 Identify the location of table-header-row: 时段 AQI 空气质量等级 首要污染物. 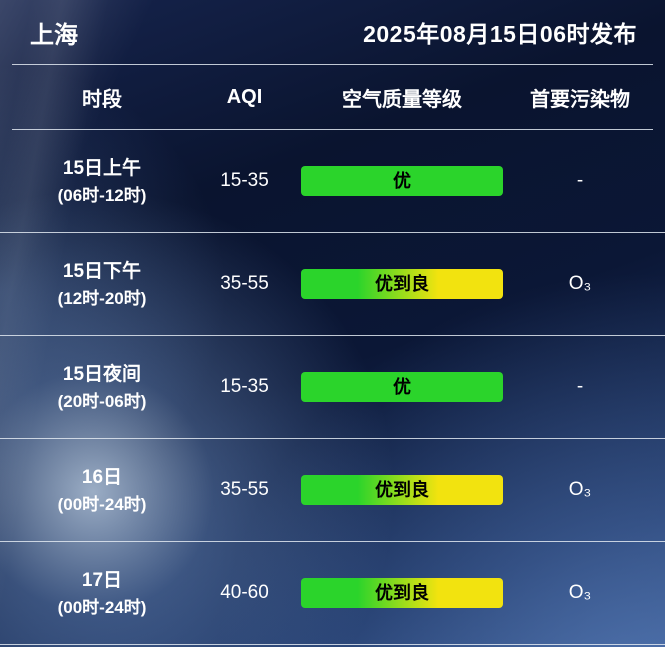
(332, 97).